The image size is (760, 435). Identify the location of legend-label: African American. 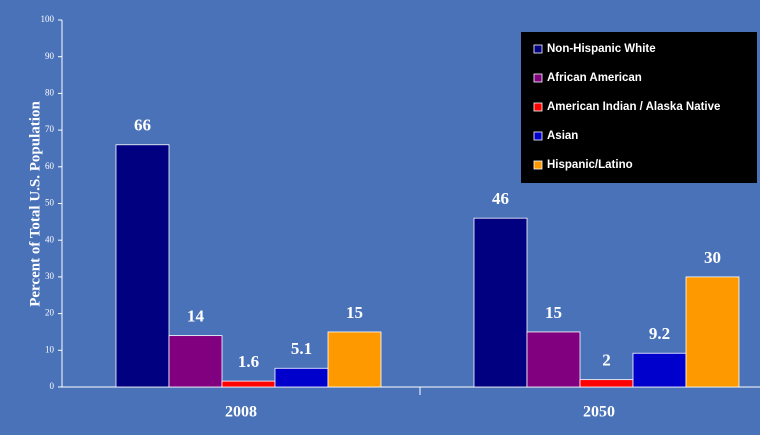
(594, 78).